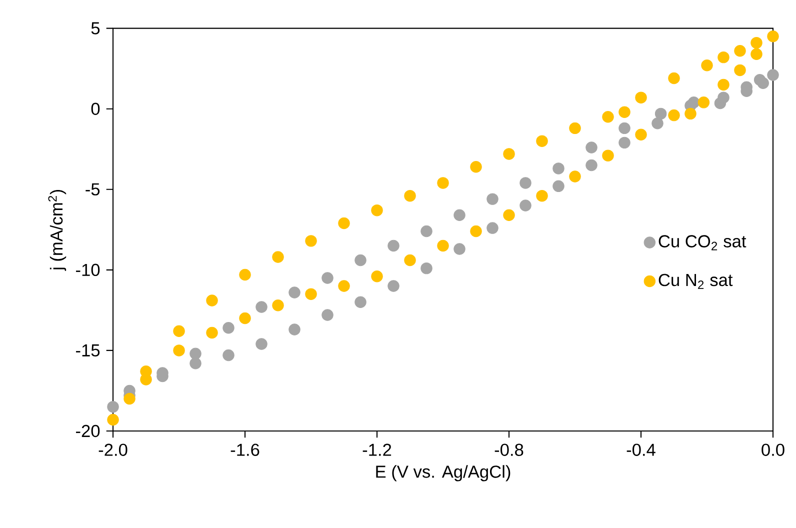 This screenshot has width=796, height=528. Describe the element at coordinates (509, 450) in the screenshot. I see `x-tick-label: -0.8` at that location.